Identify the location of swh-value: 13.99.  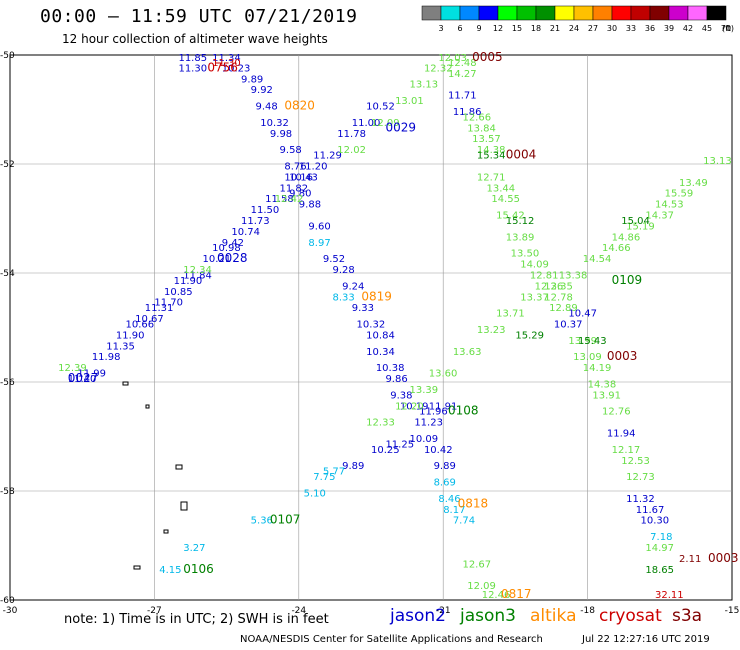
(582, 341).